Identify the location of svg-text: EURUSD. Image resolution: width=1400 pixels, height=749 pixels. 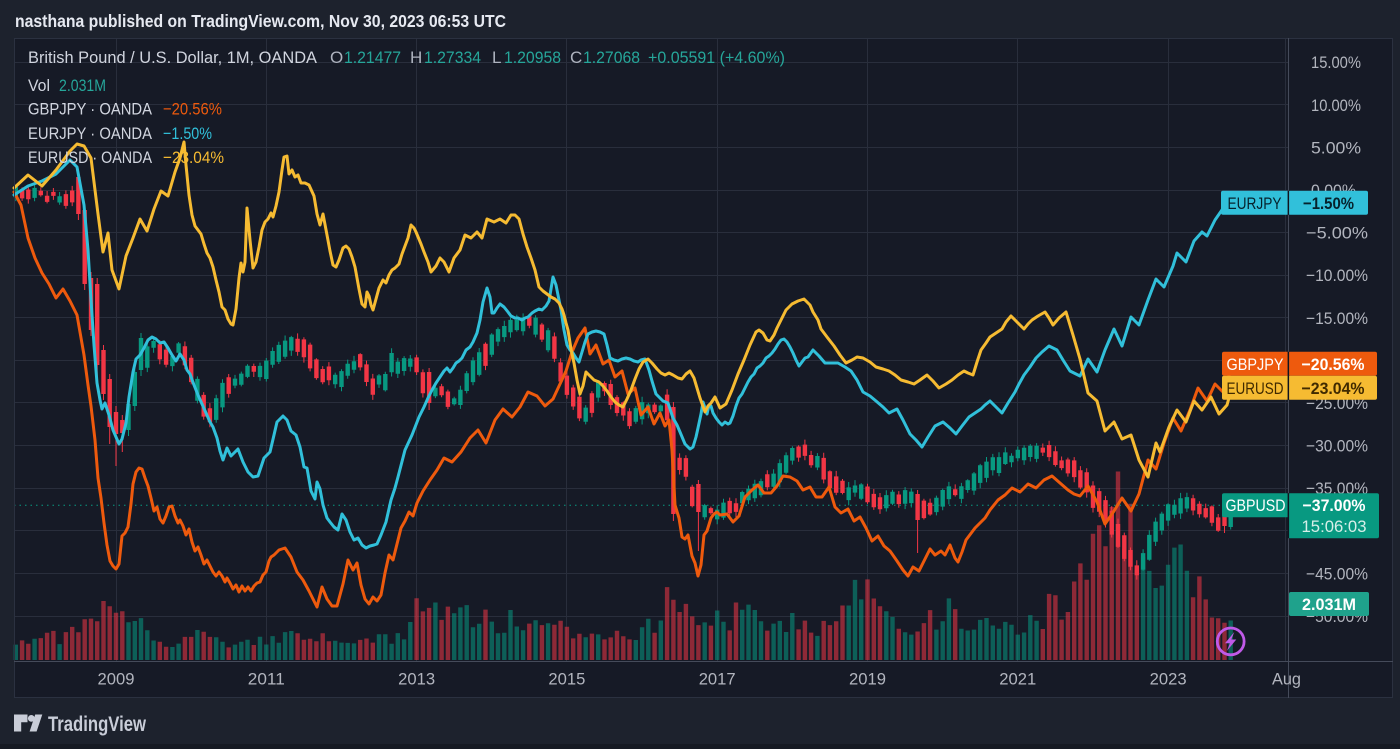
(1255, 388).